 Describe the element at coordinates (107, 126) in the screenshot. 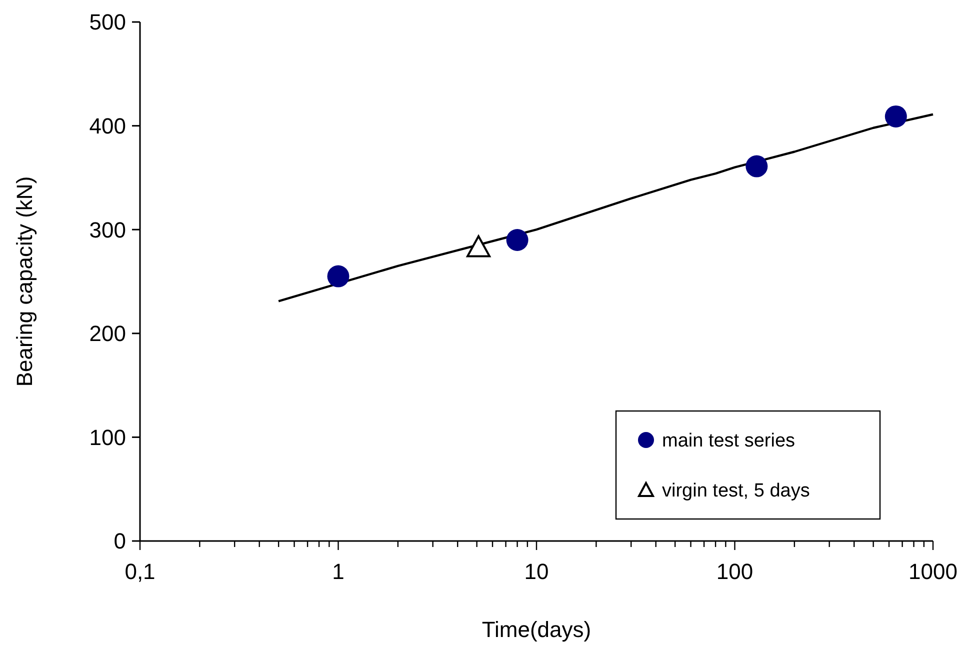

I see `y-tick-label: 400` at that location.